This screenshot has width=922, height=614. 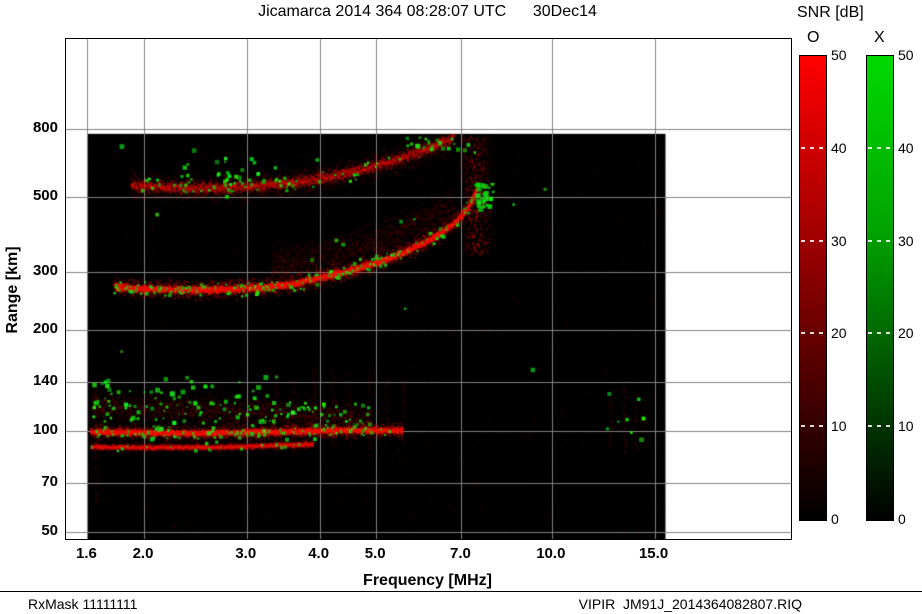 What do you see at coordinates (879, 37) in the screenshot?
I see `colorbar-x-mode-label: X` at bounding box center [879, 37].